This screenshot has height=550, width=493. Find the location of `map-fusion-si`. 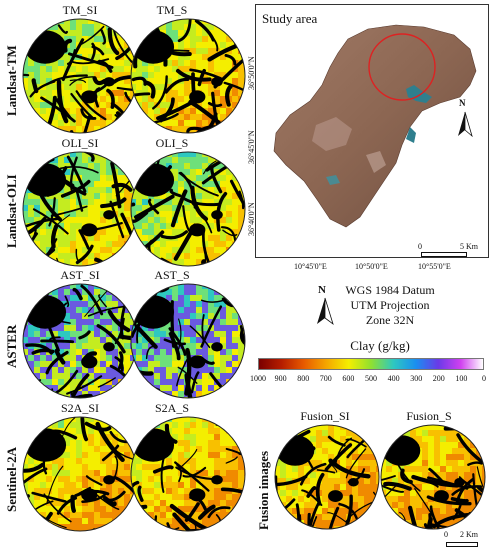

map-fusion-si is located at coordinates (327, 477).